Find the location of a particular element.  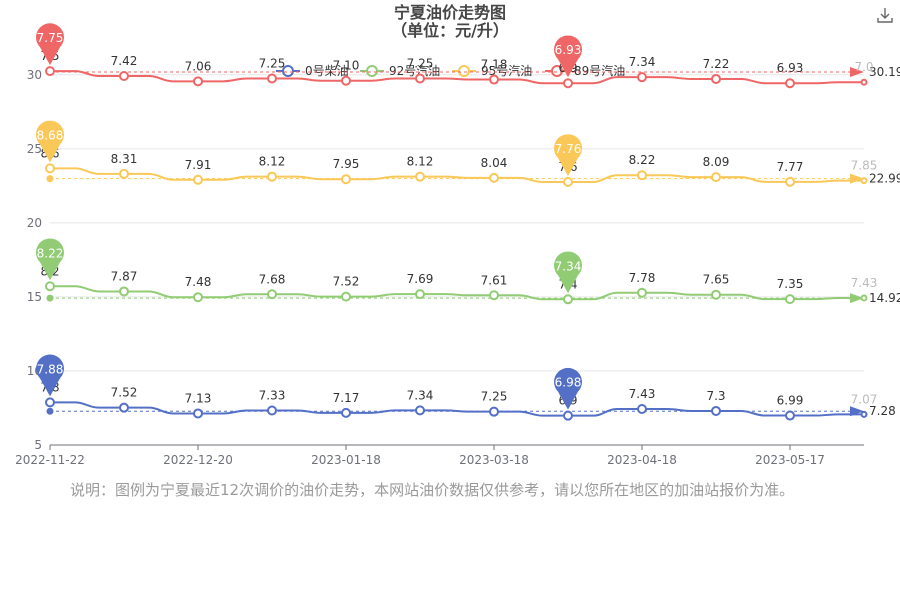

average-arrow is located at coordinates (857, 71).